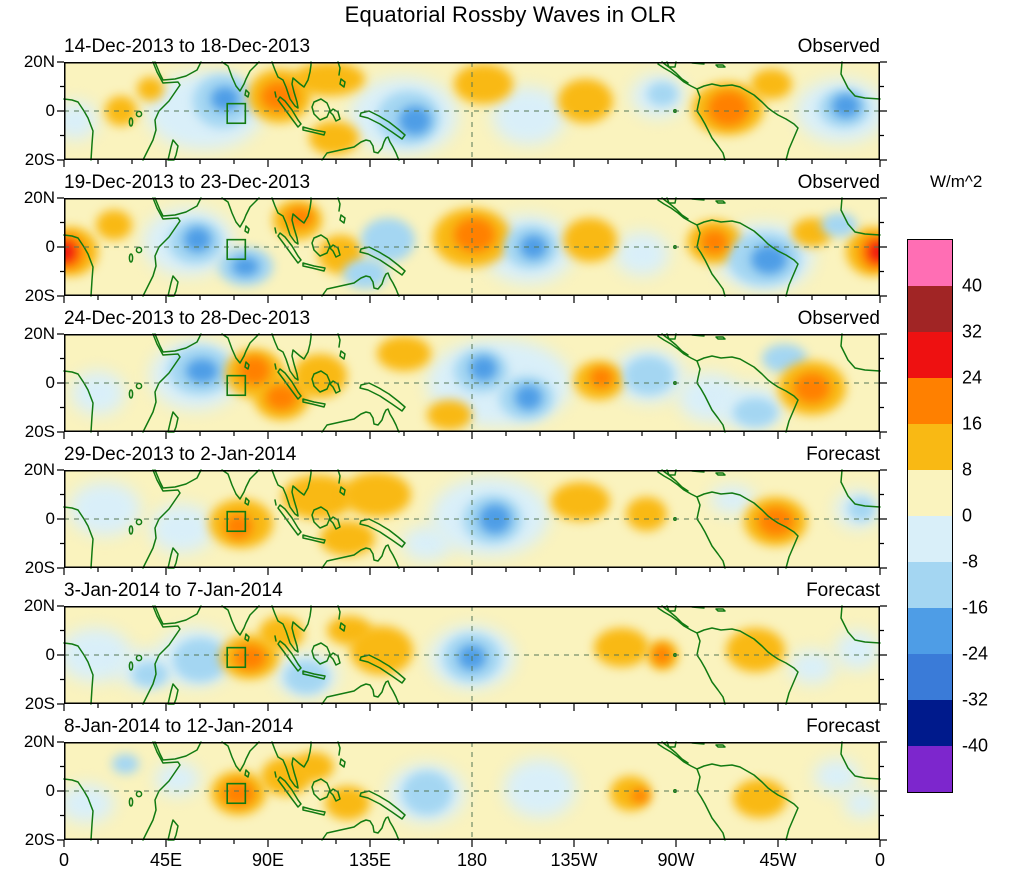 This screenshot has width=1021, height=890. I want to click on colorbar-tick-label--40: -40, so click(975, 745).